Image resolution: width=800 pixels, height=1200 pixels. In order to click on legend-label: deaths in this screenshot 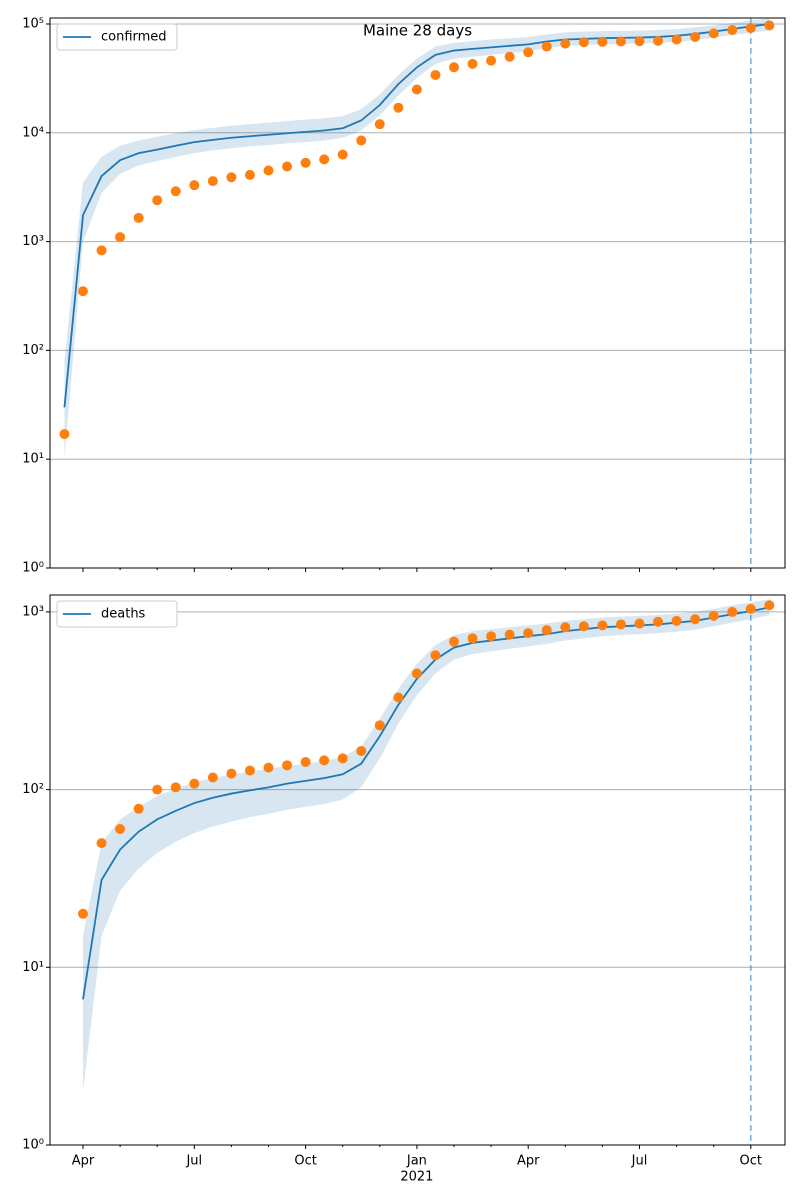, I will do `click(123, 614)`.